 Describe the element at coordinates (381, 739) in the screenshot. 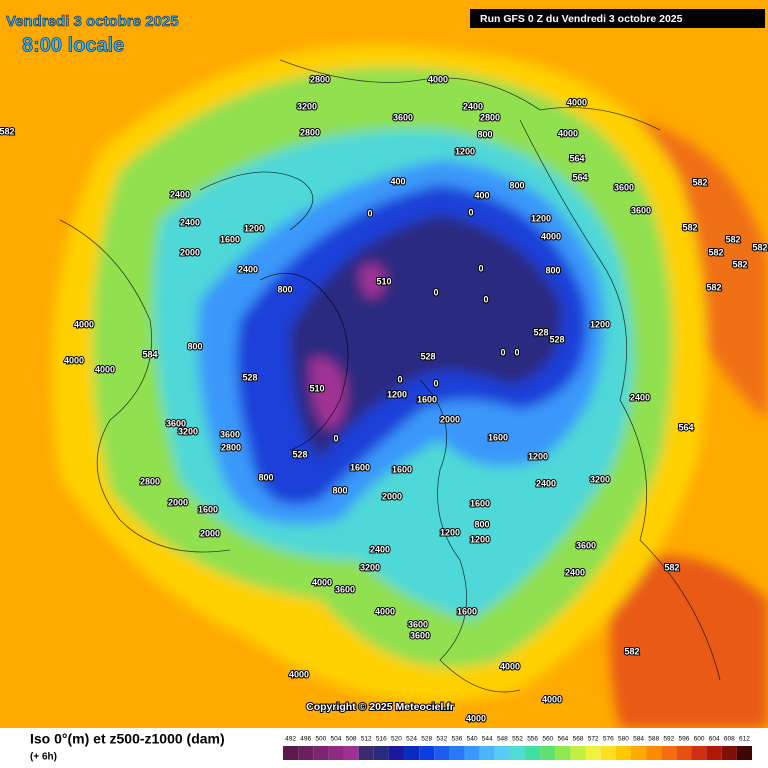

I see `colorbar-label: 516` at that location.